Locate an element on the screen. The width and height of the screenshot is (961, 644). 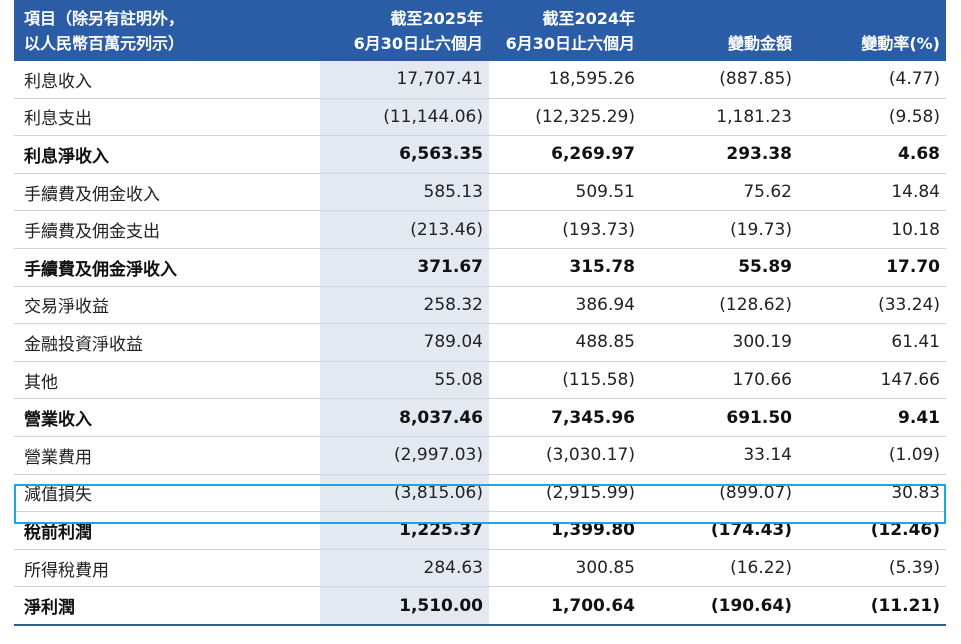
value-2024: (2,915.99) is located at coordinates (565, 493).